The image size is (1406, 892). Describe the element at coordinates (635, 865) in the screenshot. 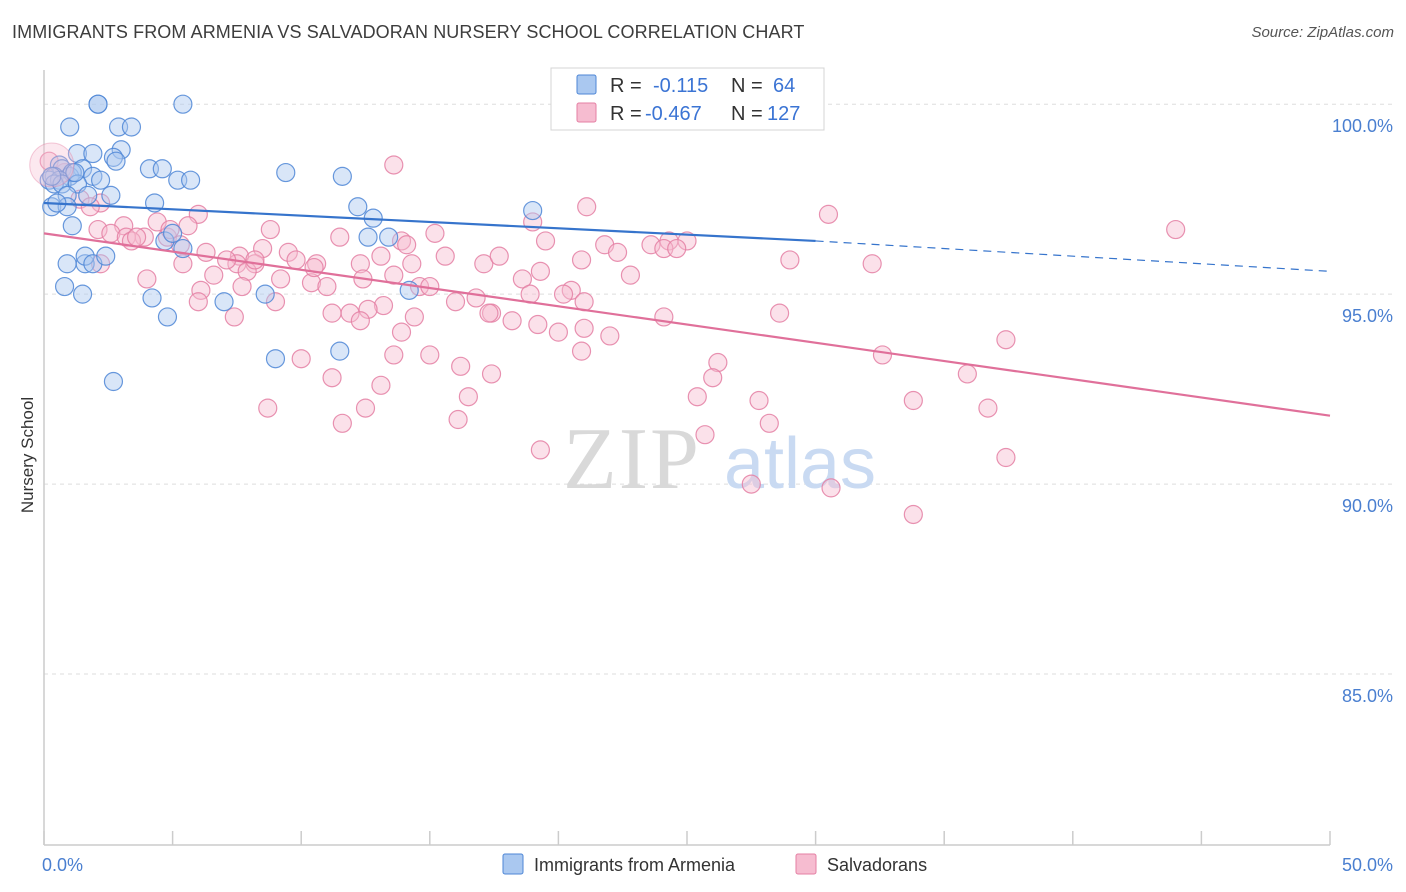

I see `bottom-legend-label-armenia: Immigrants from Armenia` at that location.